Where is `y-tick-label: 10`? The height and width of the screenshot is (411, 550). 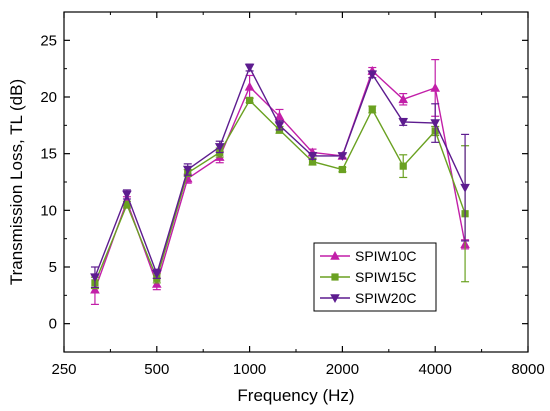 y-tick-label: 10 is located at coordinates (48, 210).